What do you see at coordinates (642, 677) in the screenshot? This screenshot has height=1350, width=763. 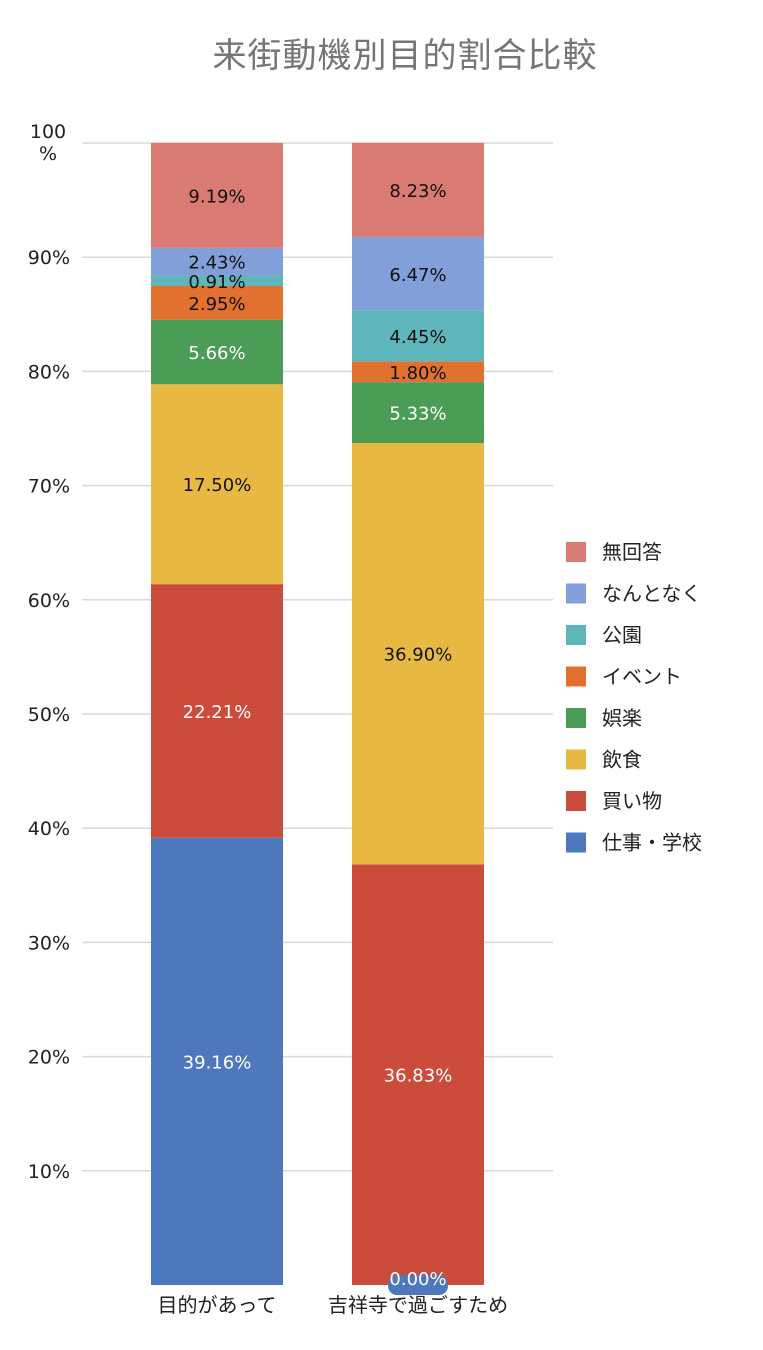 I see `legend-label--: イベント` at bounding box center [642, 677].